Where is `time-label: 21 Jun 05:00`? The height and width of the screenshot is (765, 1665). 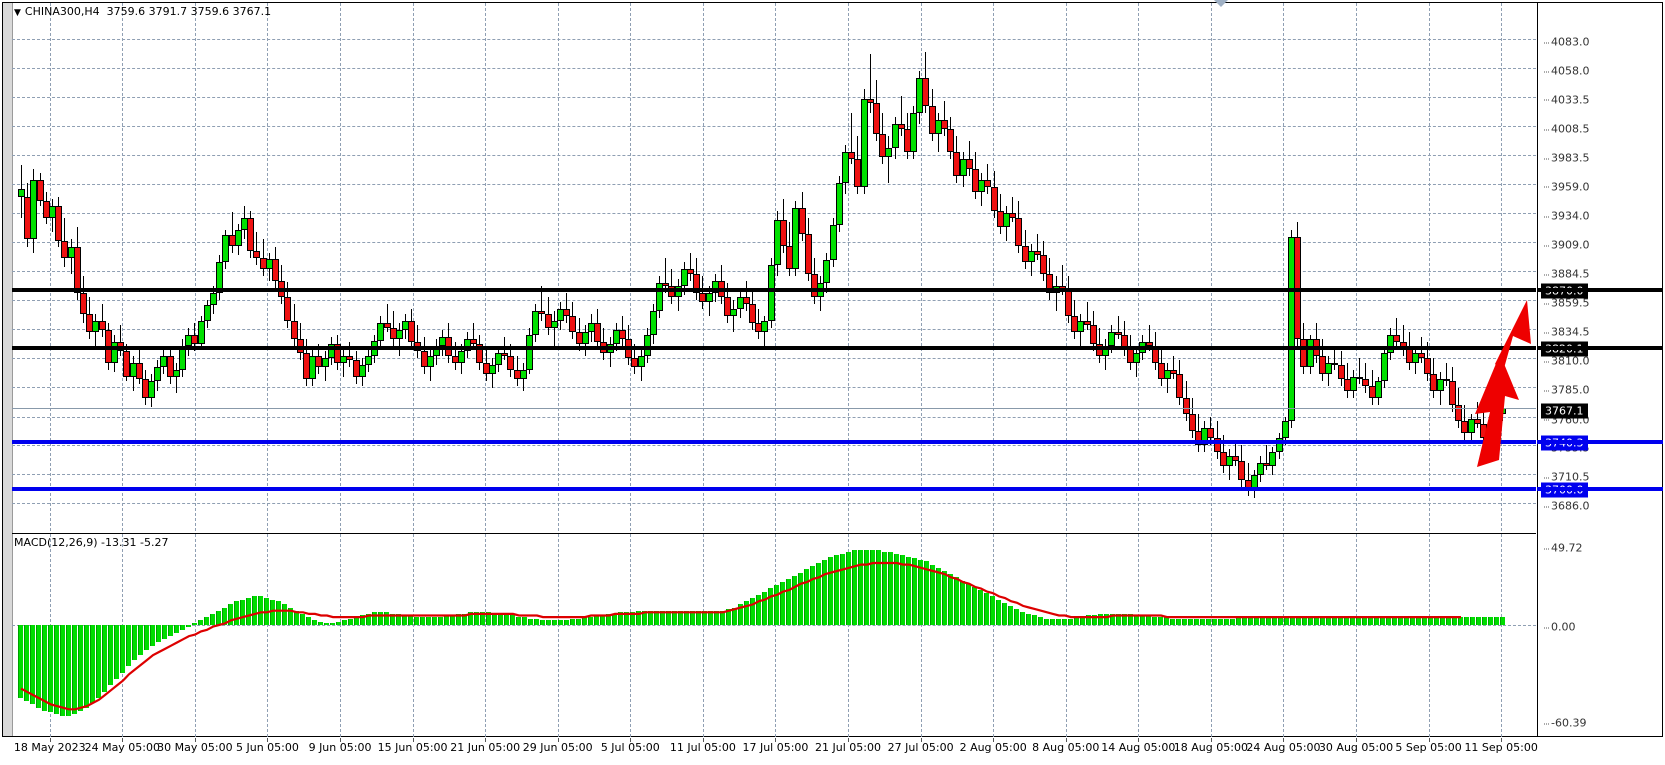
time-label: 21 Jun 05:00 is located at coordinates (485, 747).